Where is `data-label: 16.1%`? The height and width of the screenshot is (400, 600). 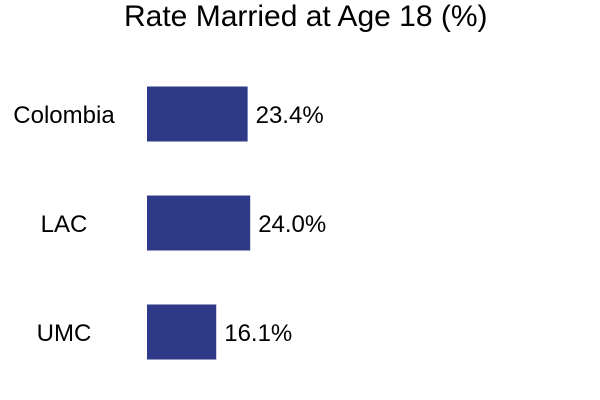
data-label: 16.1% is located at coordinates (258, 333).